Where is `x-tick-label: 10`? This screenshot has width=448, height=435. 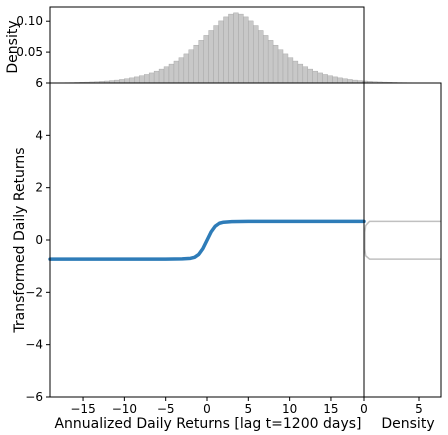 x-tick-label: 10 is located at coordinates (289, 409).